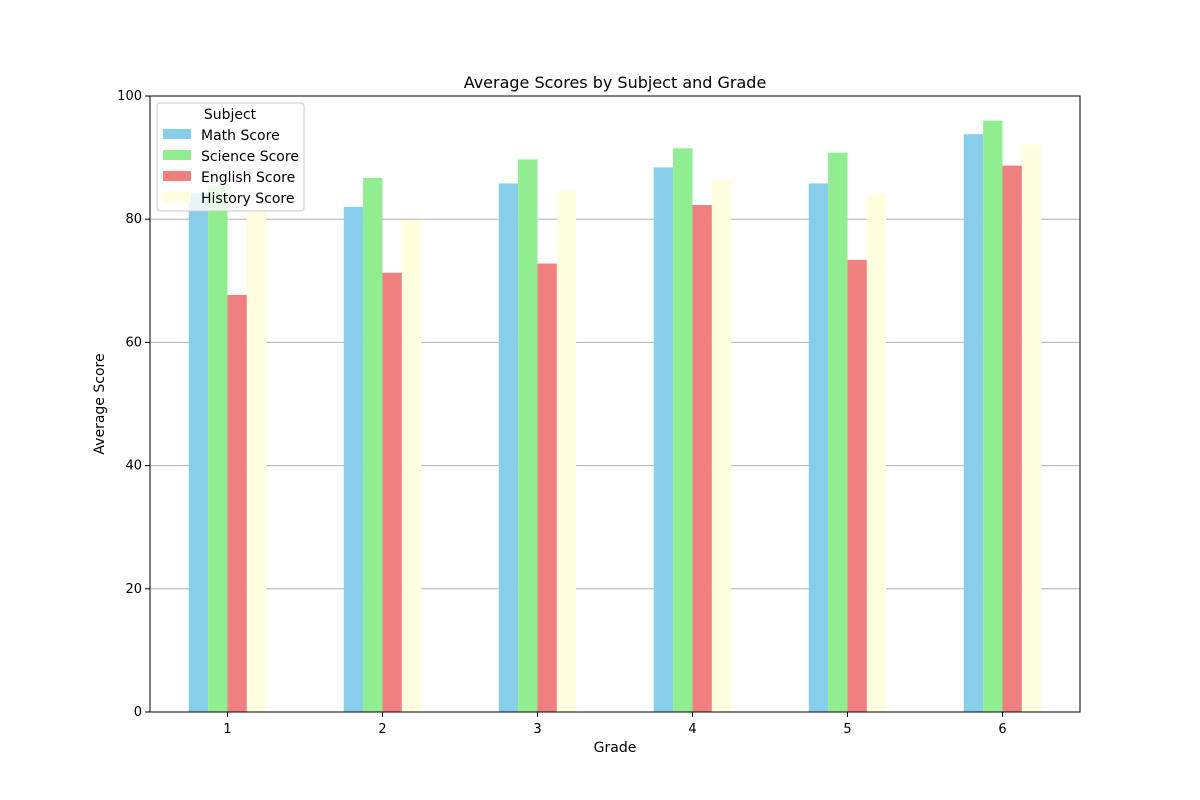 Image resolution: width=1200 pixels, height=800 pixels. Describe the element at coordinates (240, 136) in the screenshot. I see `legend-label: Math Score` at that location.